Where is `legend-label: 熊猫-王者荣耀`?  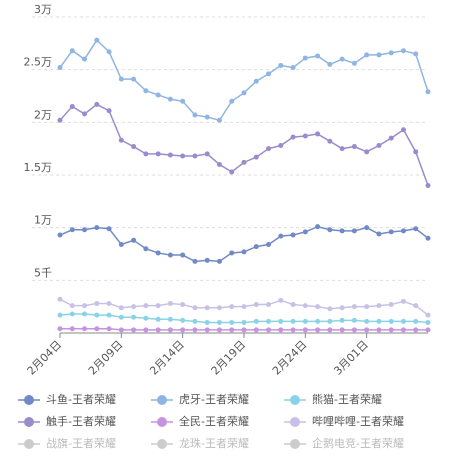 legend-label: 熊猫-王者荣耀 is located at coordinates (347, 399).